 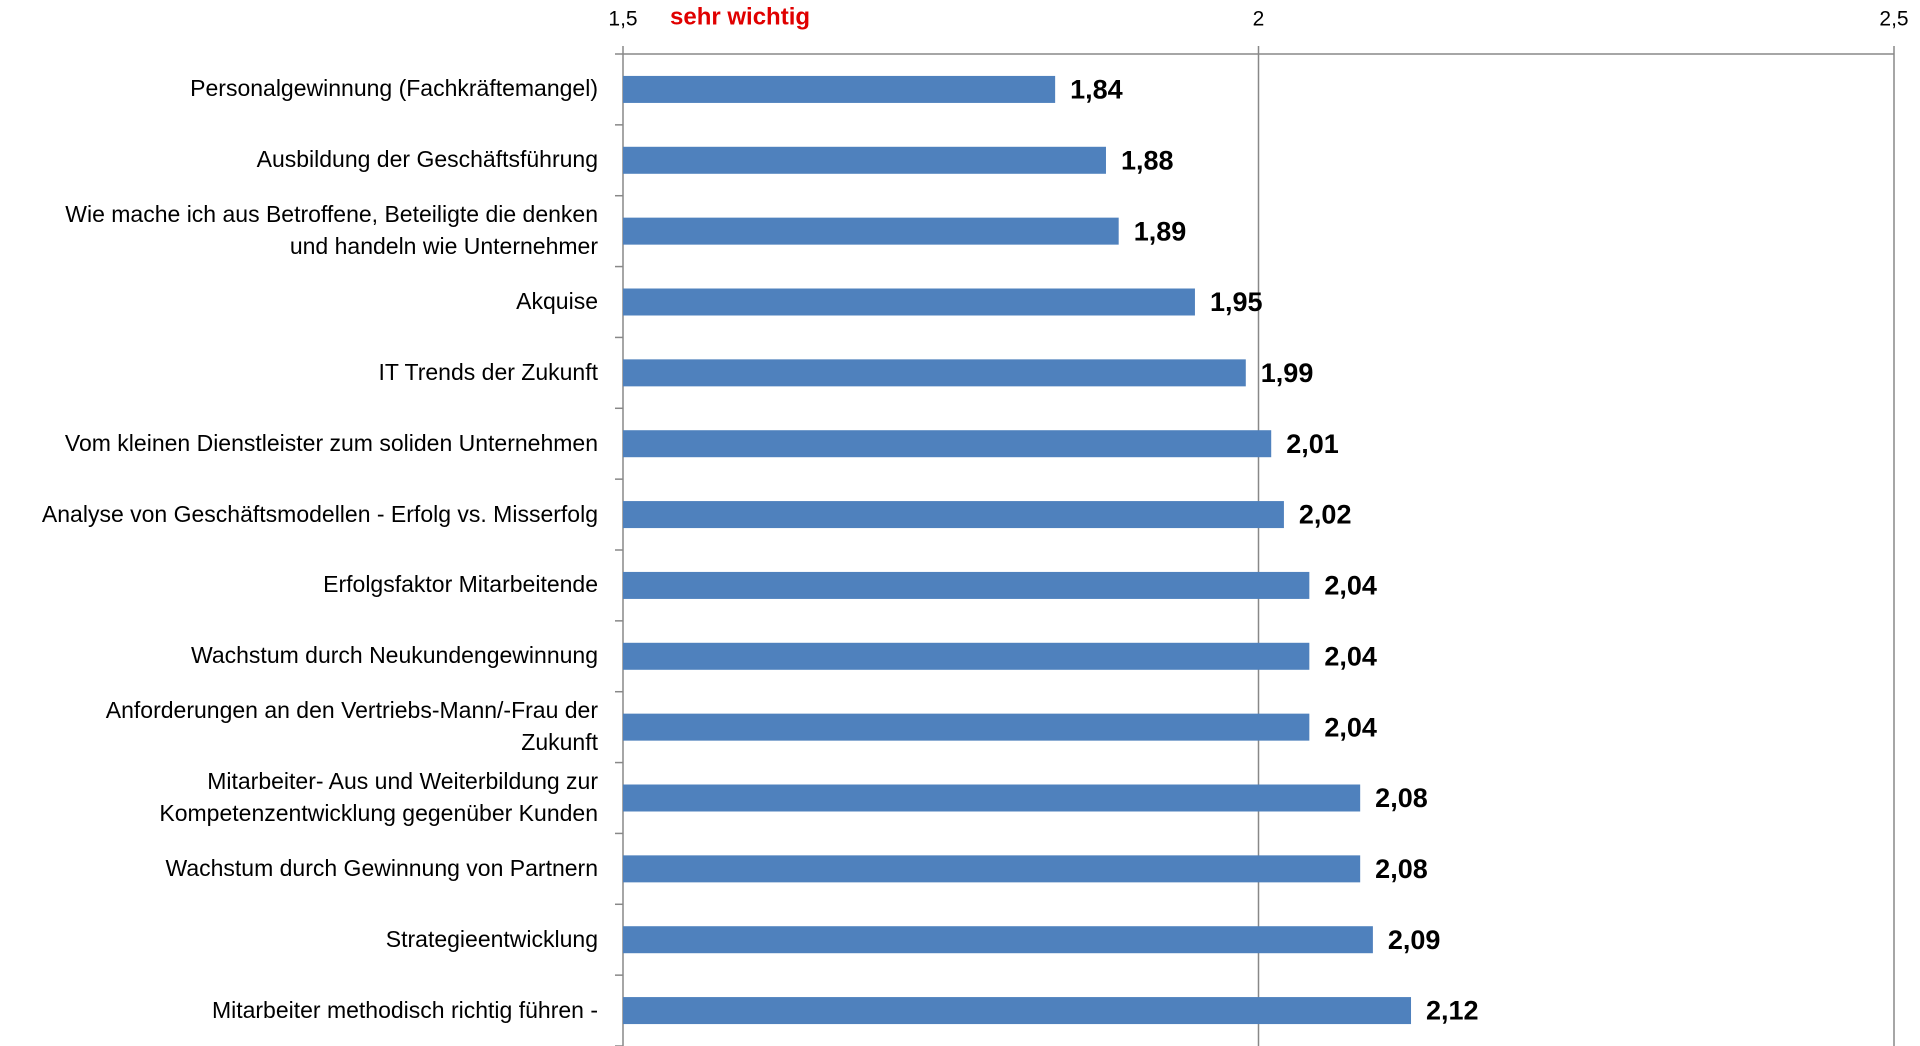 I want to click on x-tick-label: 2,5, so click(x=1893, y=19).